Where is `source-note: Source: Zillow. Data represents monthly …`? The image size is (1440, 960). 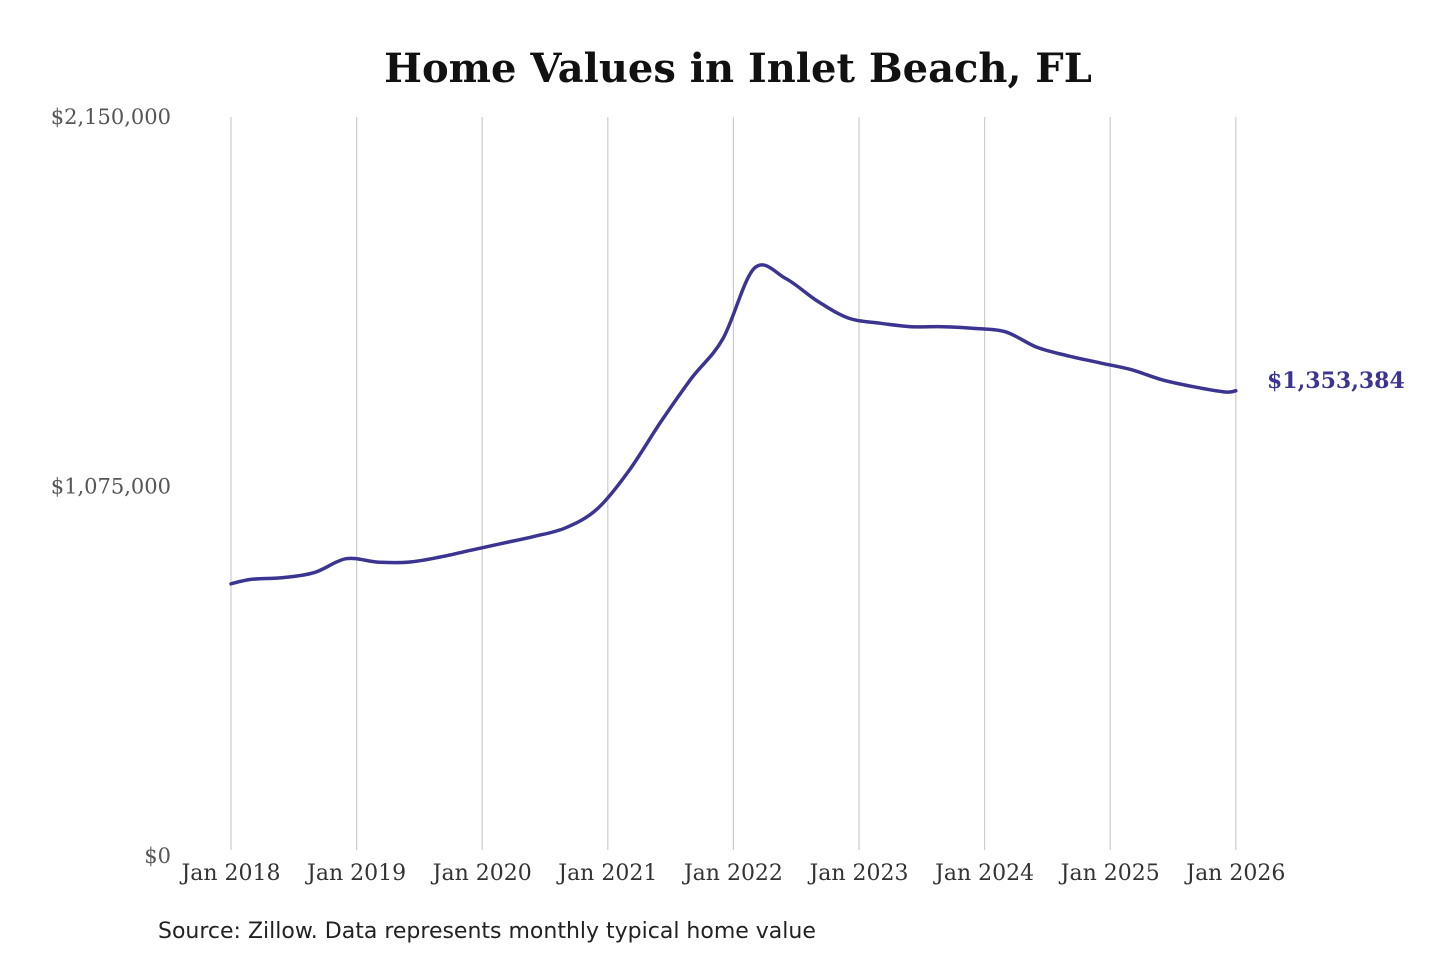
source-note: Source: Zillow. Data represents monthly … is located at coordinates (487, 931).